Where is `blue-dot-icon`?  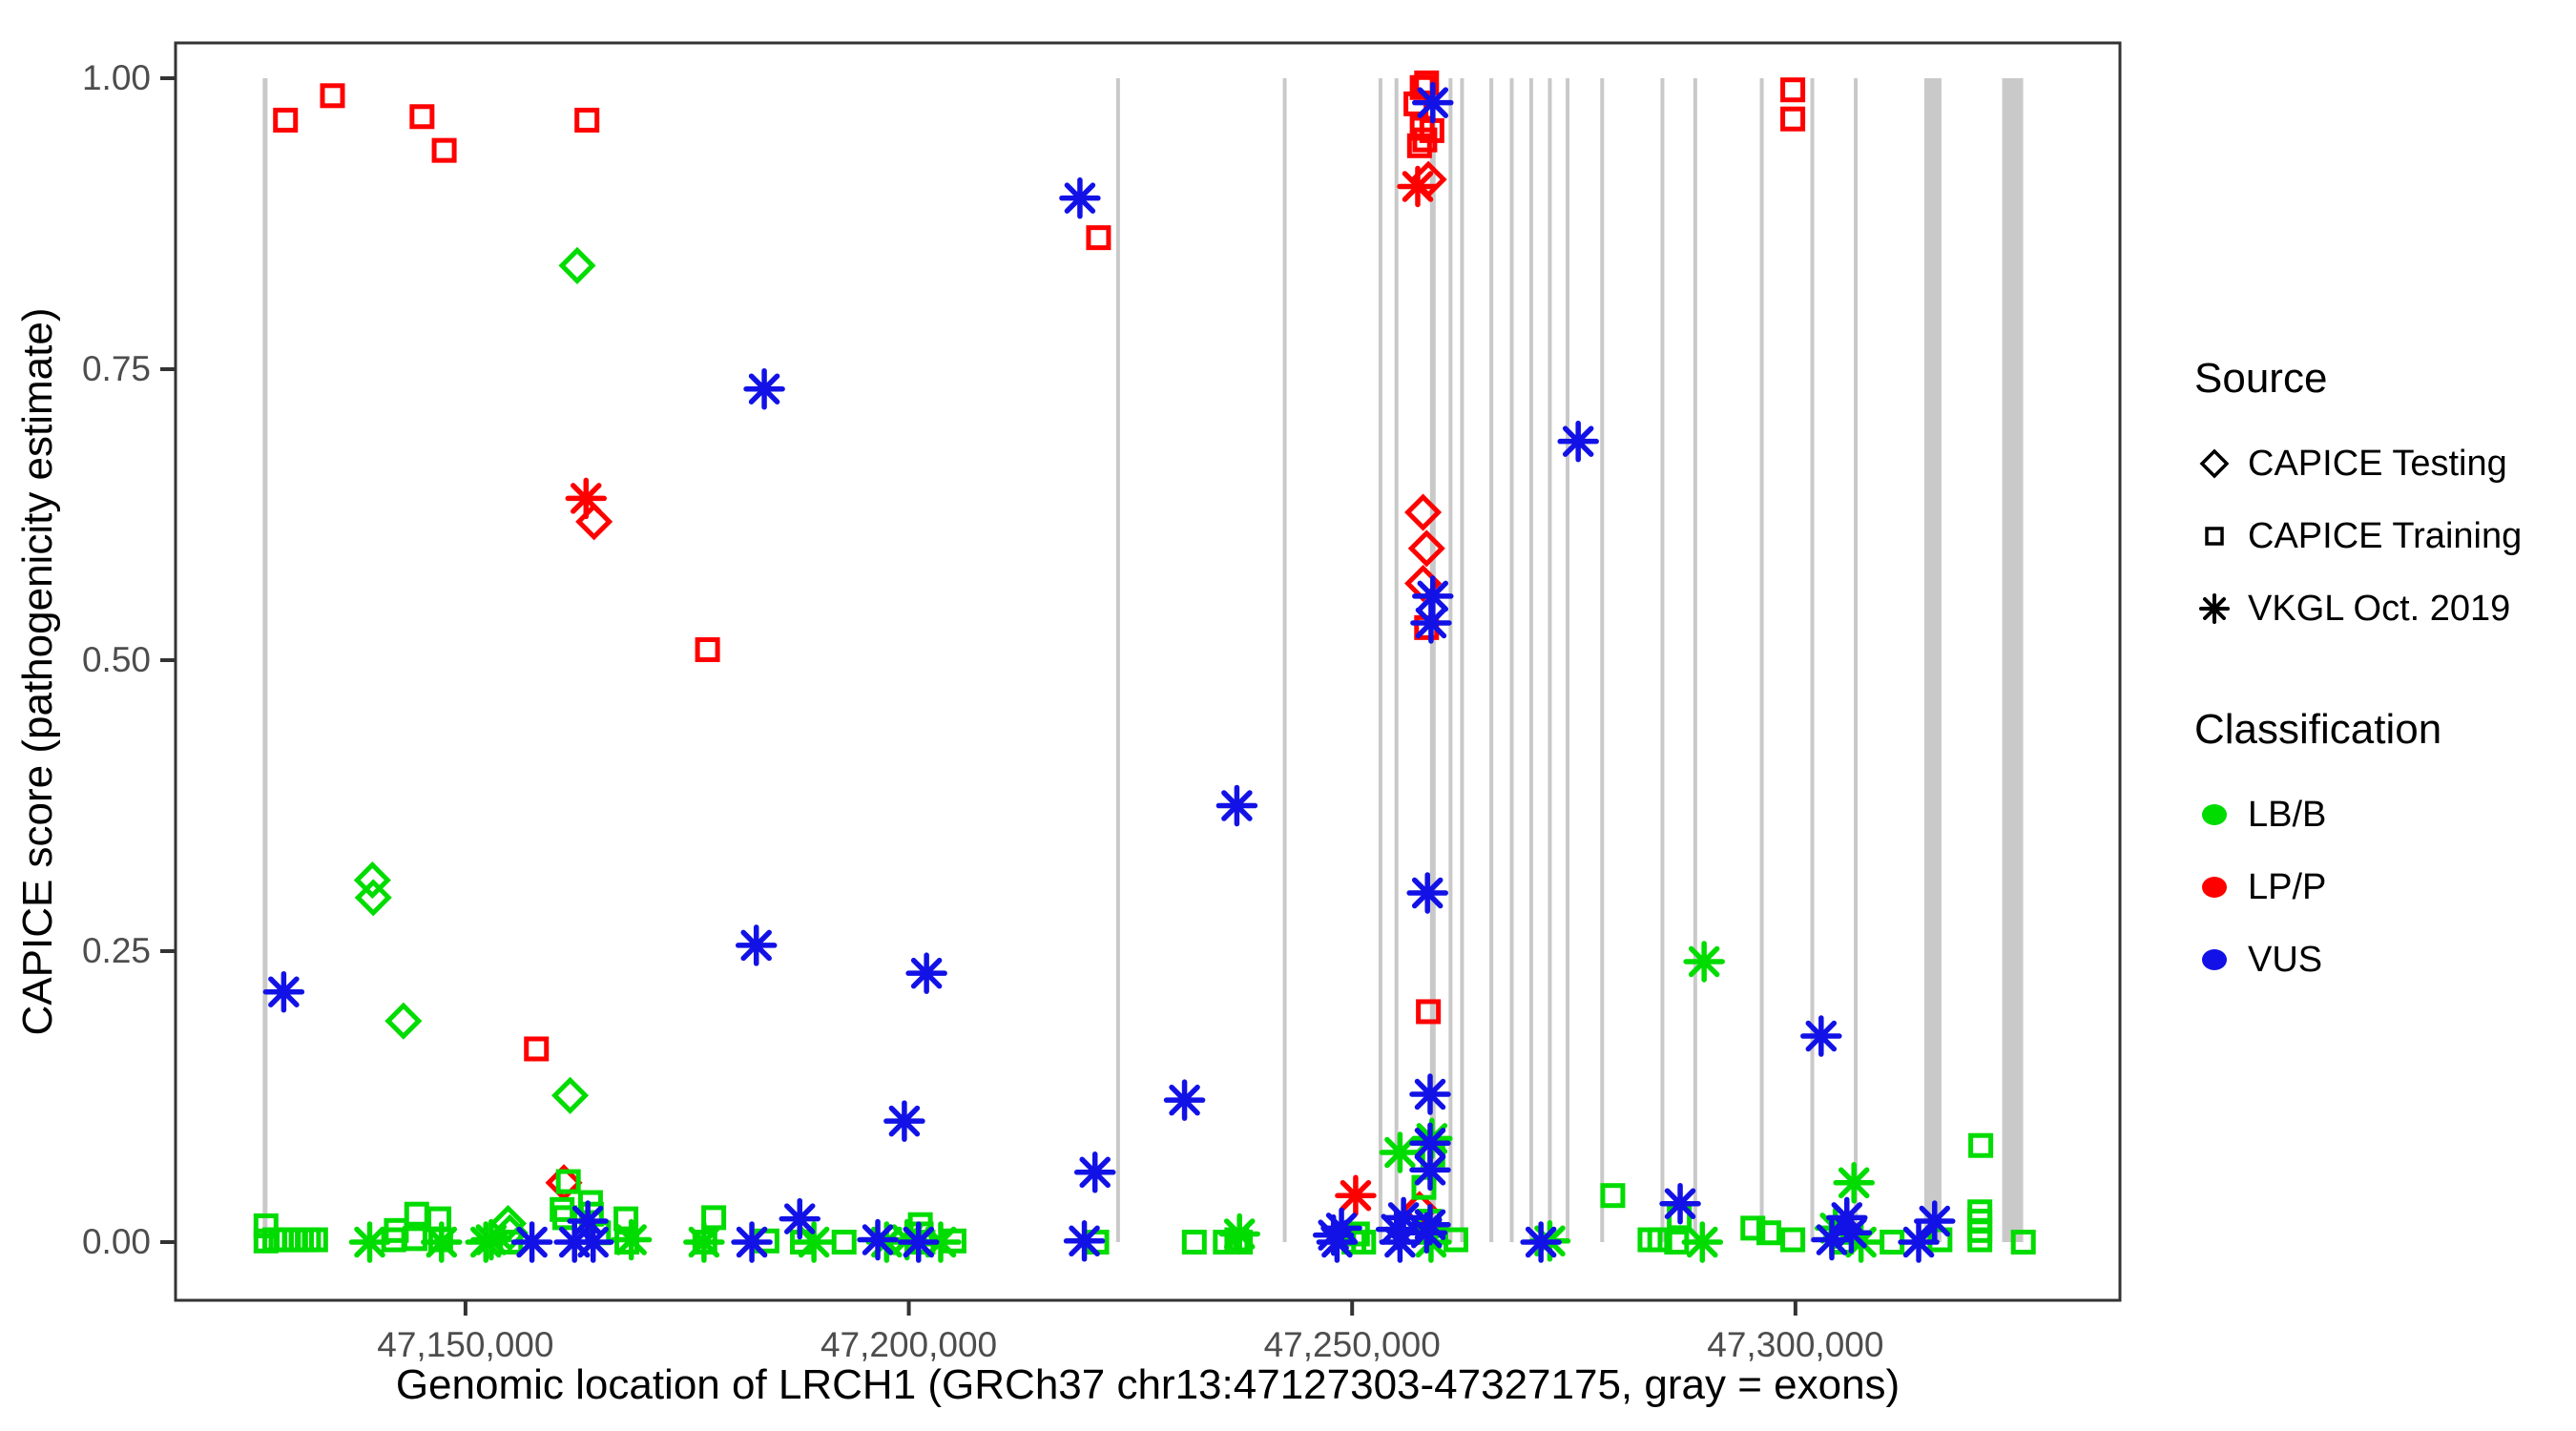 blue-dot-icon is located at coordinates (2214, 959).